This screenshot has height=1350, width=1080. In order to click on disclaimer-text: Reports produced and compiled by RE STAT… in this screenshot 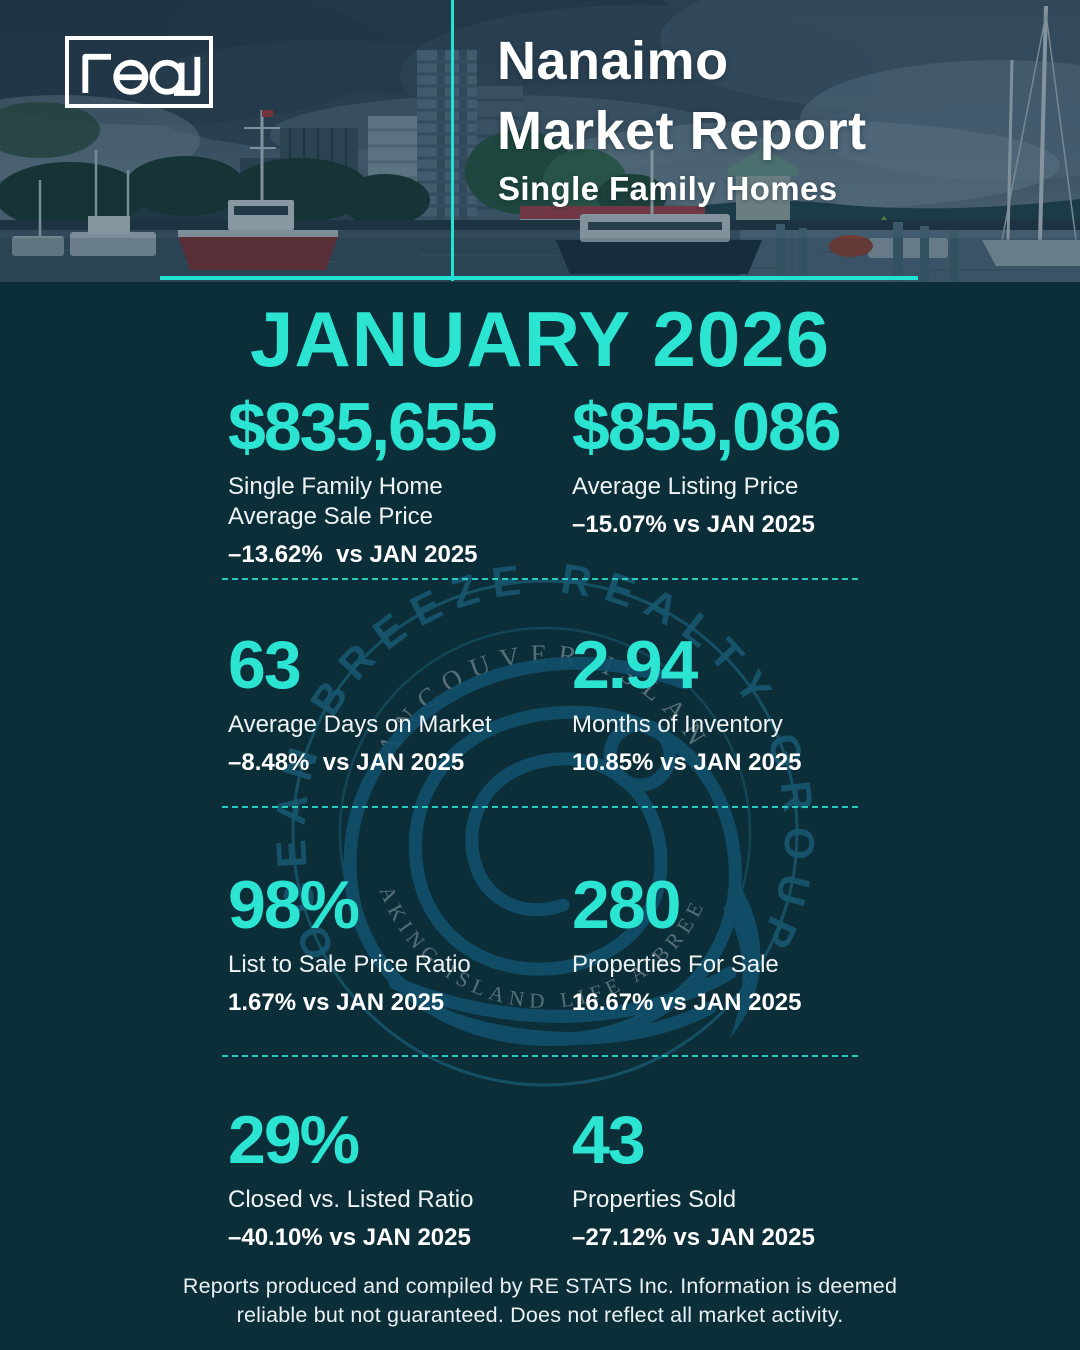, I will do `click(540, 1300)`.